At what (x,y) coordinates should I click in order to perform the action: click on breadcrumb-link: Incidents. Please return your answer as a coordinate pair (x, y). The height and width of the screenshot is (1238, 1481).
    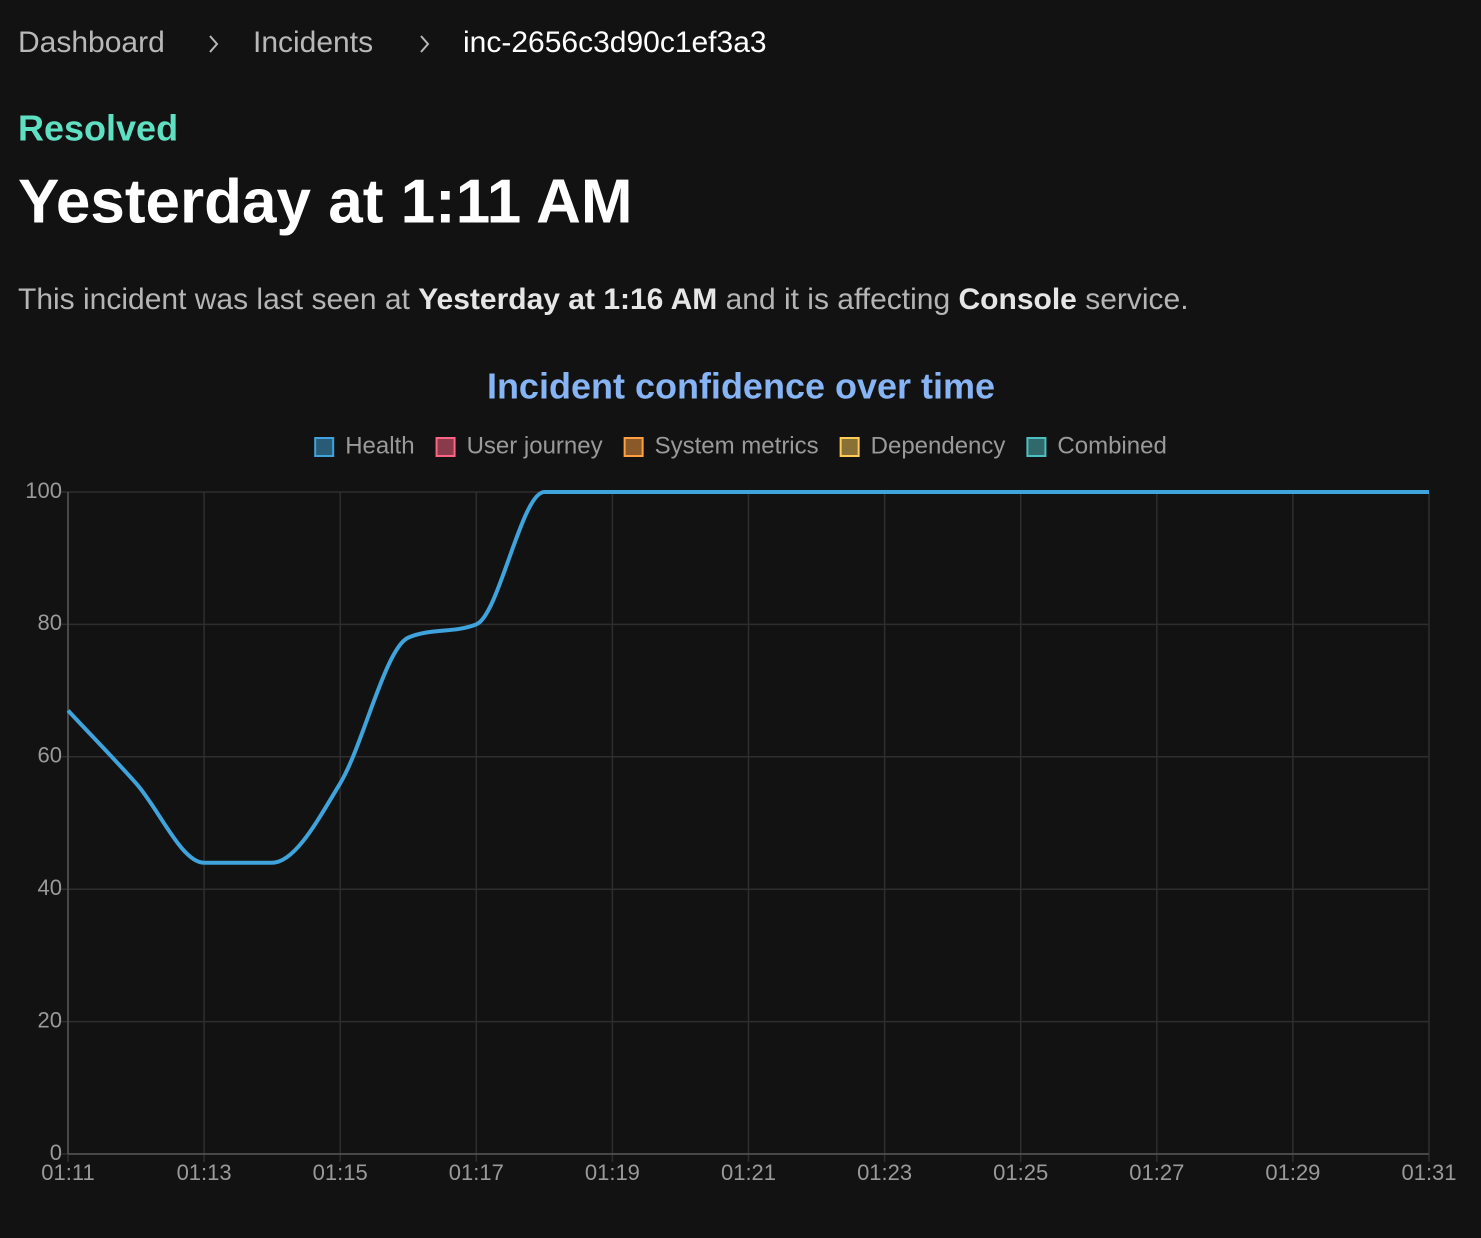
    Looking at the image, I should click on (313, 42).